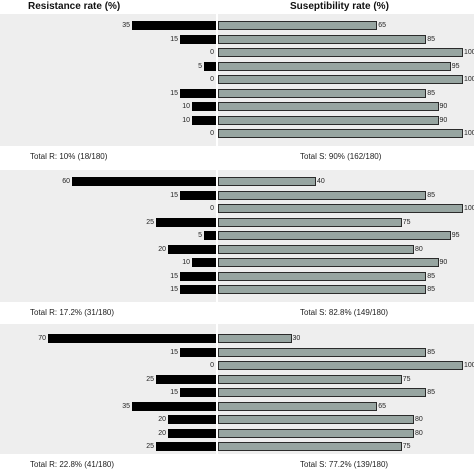  Describe the element at coordinates (344, 464) in the screenshot. I see `total-susceptibility: Total S: 77.2% (139/180)` at that location.